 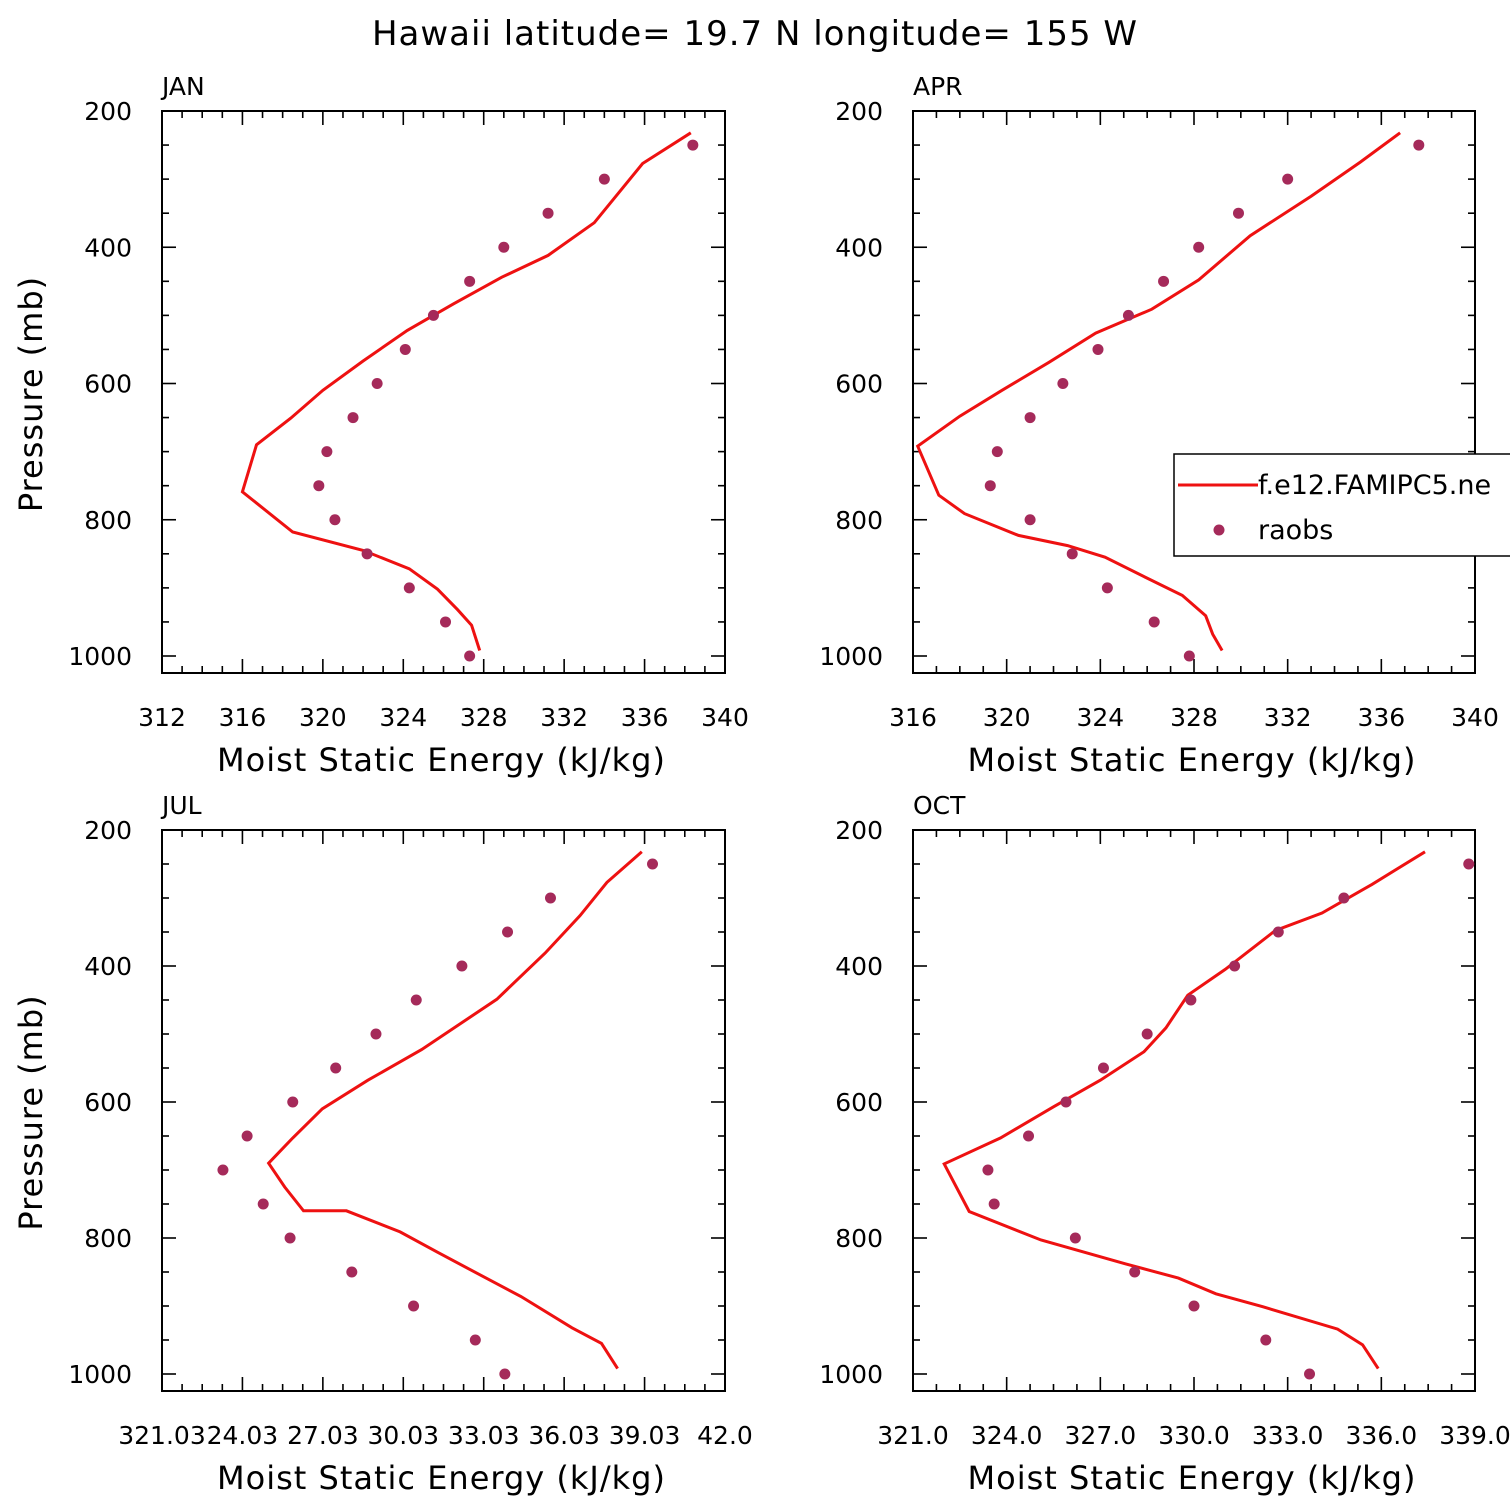 What do you see at coordinates (181, 805) in the screenshot?
I see `panel-label: JUL` at bounding box center [181, 805].